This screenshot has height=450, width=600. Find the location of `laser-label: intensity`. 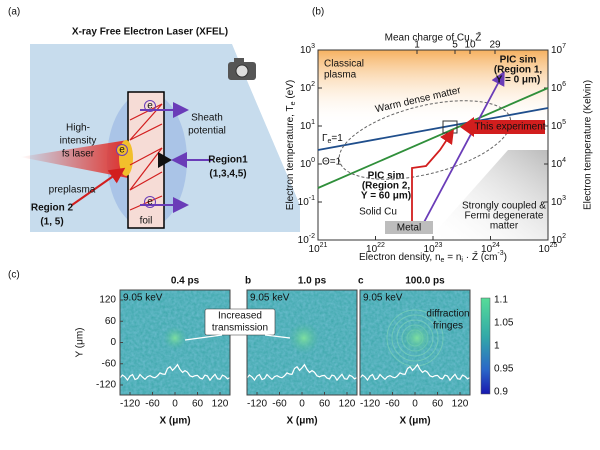

laser-label: intensity is located at coordinates (78, 141).